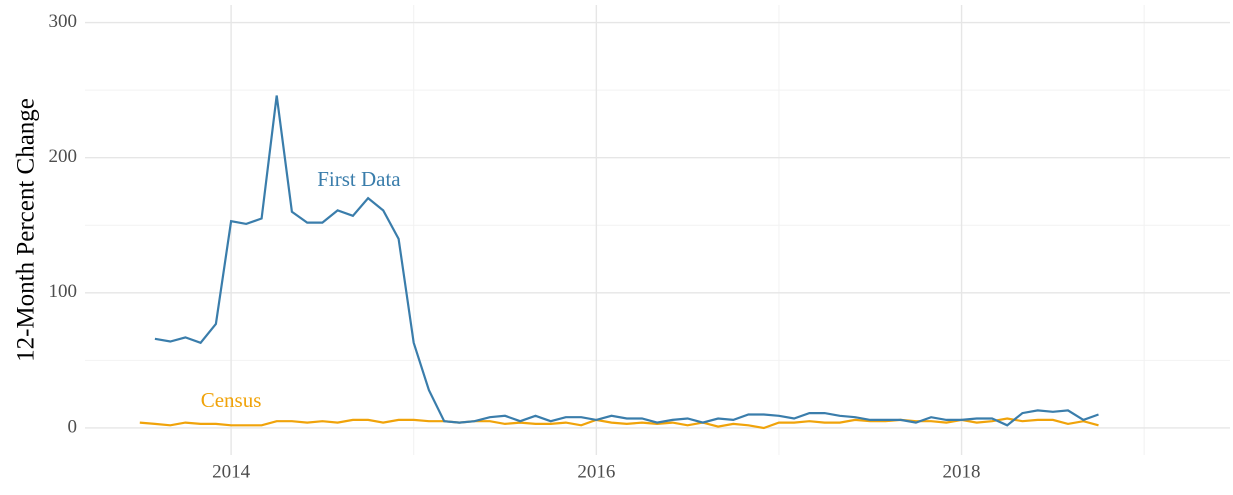 Image resolution: width=1233 pixels, height=495 pixels. Describe the element at coordinates (63, 21) in the screenshot. I see `y-tick-label: 300` at that location.